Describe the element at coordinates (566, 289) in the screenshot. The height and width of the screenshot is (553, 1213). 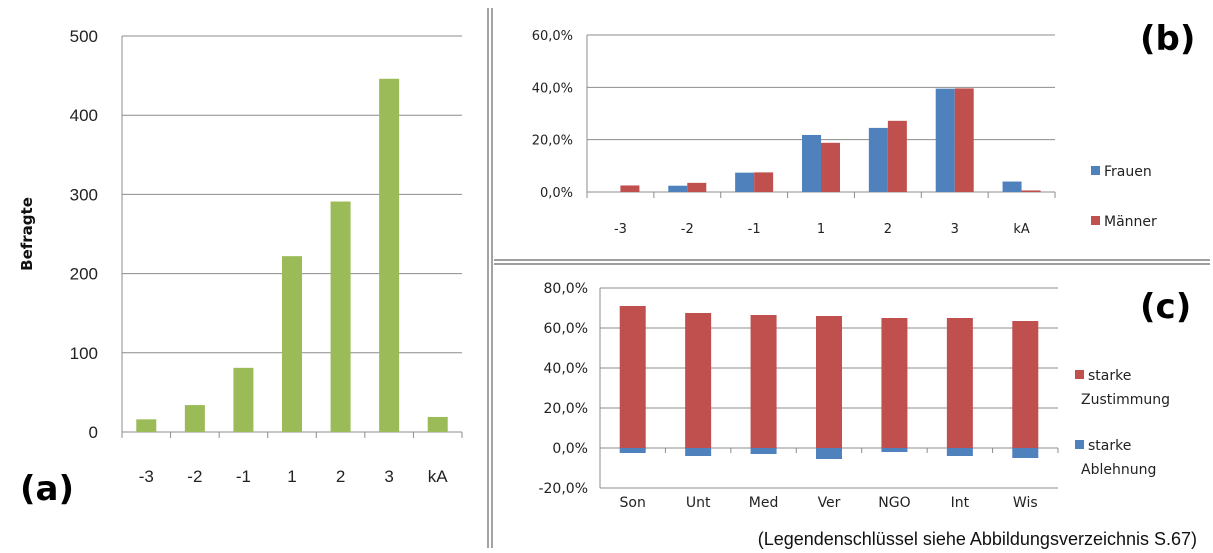
I see `c-y-tick-label: 80,0%` at that location.